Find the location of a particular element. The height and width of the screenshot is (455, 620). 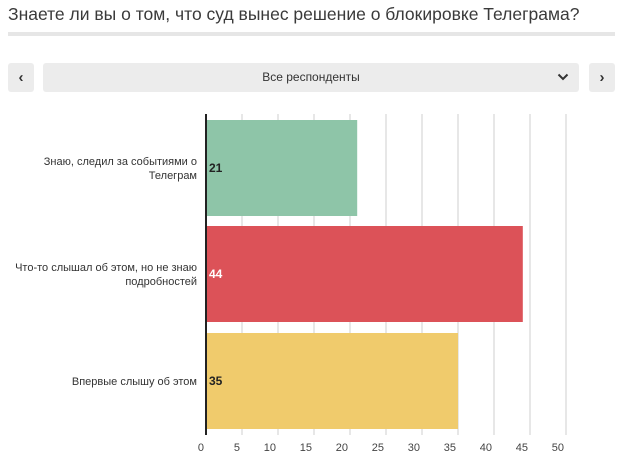

x-tick-label: 0 is located at coordinates (201, 448).